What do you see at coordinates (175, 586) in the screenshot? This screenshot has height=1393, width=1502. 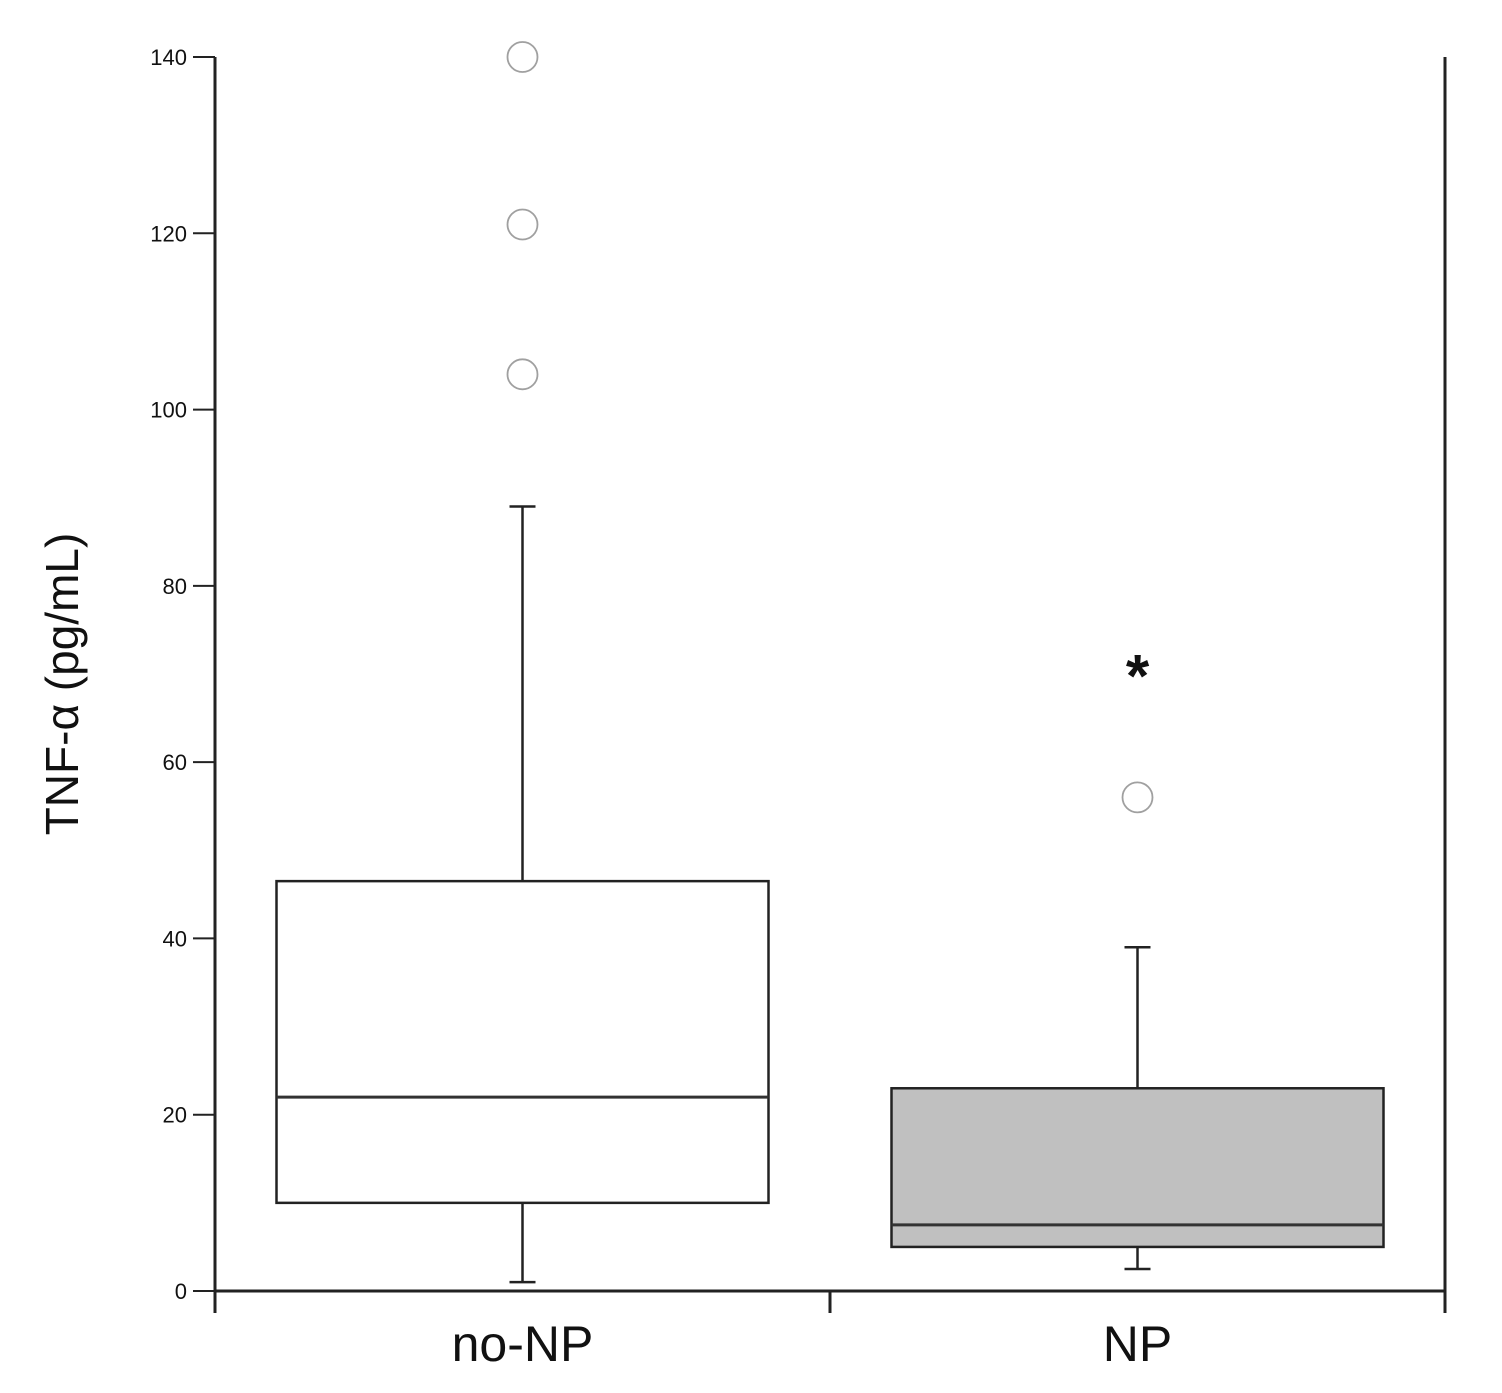 I see `y-tick-label: 80` at bounding box center [175, 586].